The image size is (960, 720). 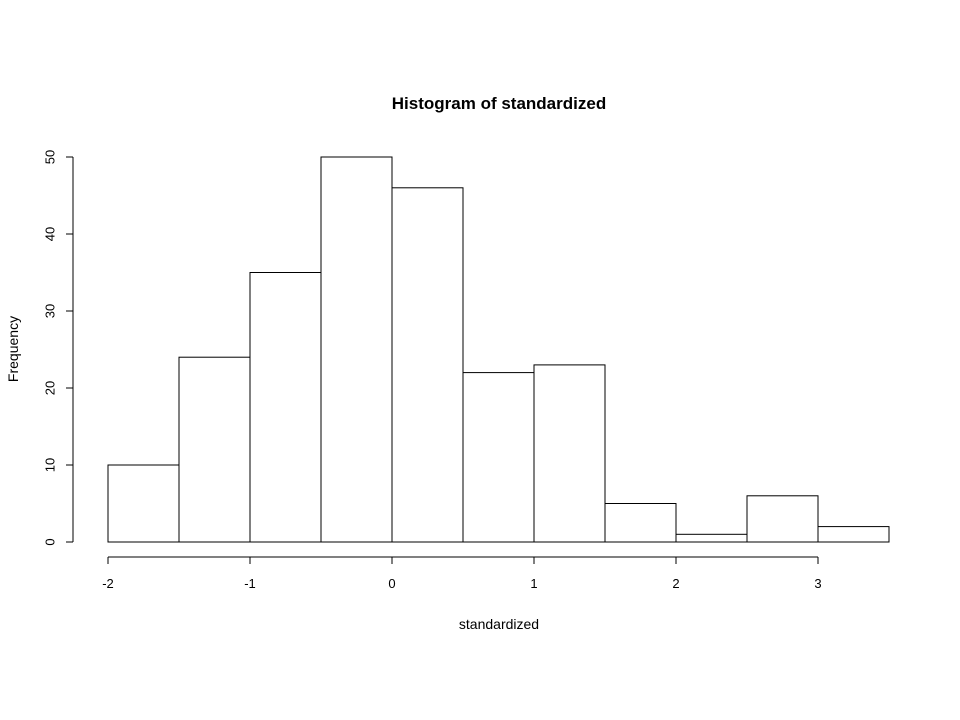 I want to click on x-tick-label: -1, so click(x=250, y=583).